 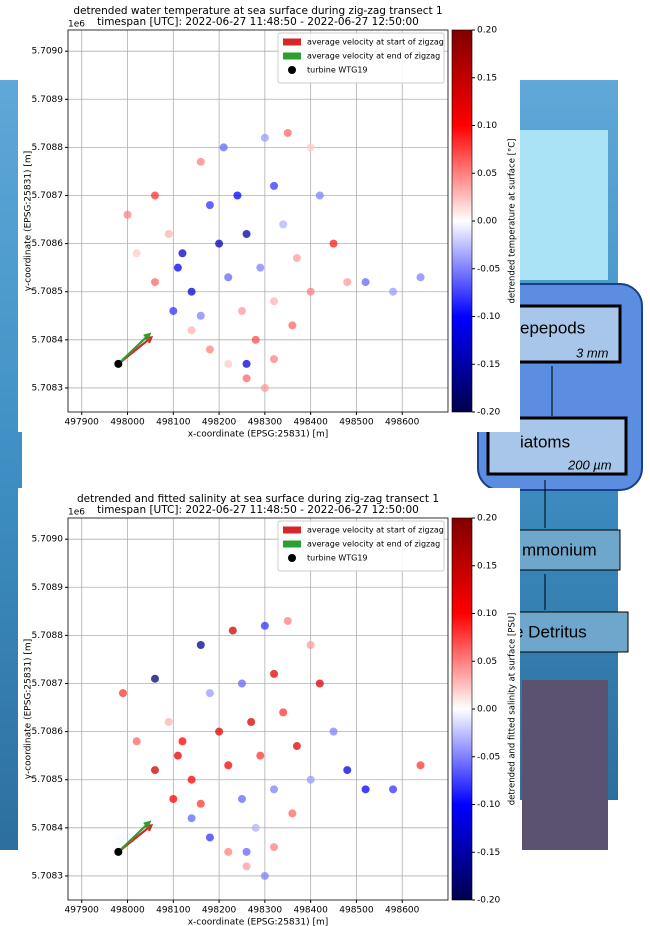 I want to click on legend-label: average velocity at end of zigzag, so click(x=373, y=544).